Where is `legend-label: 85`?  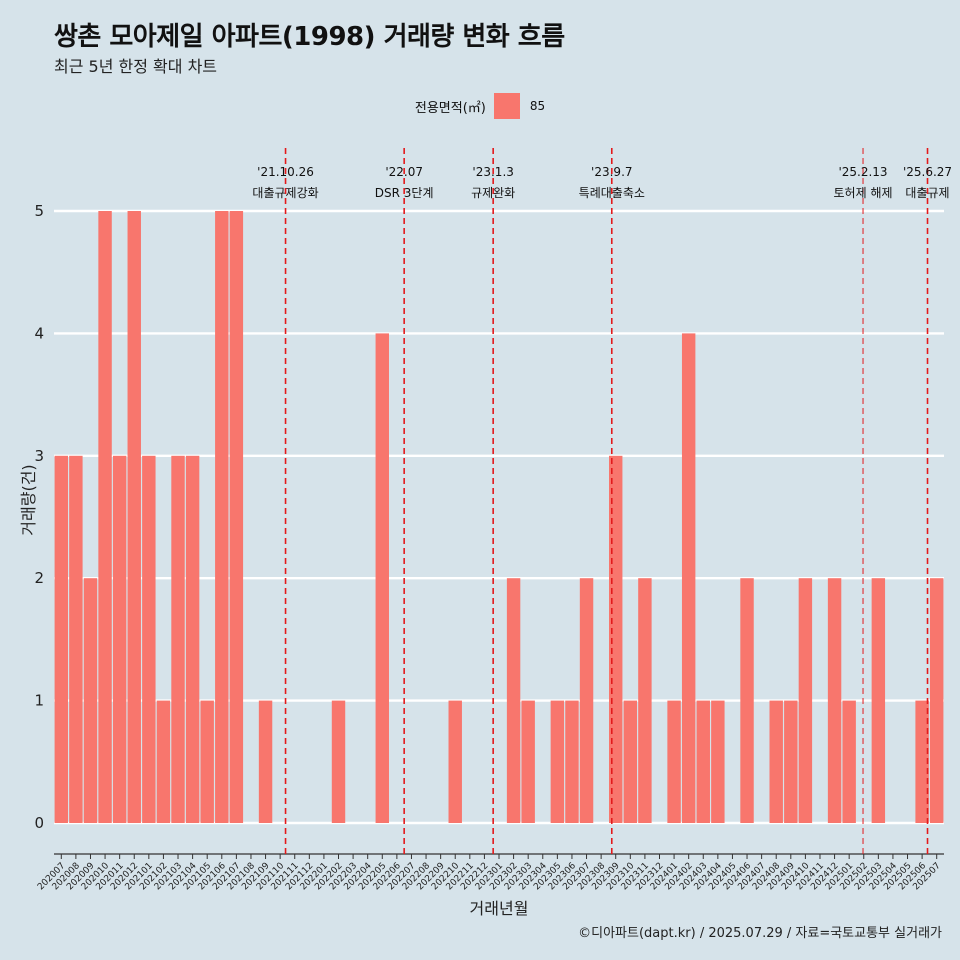
legend-label: 85 is located at coordinates (537, 106).